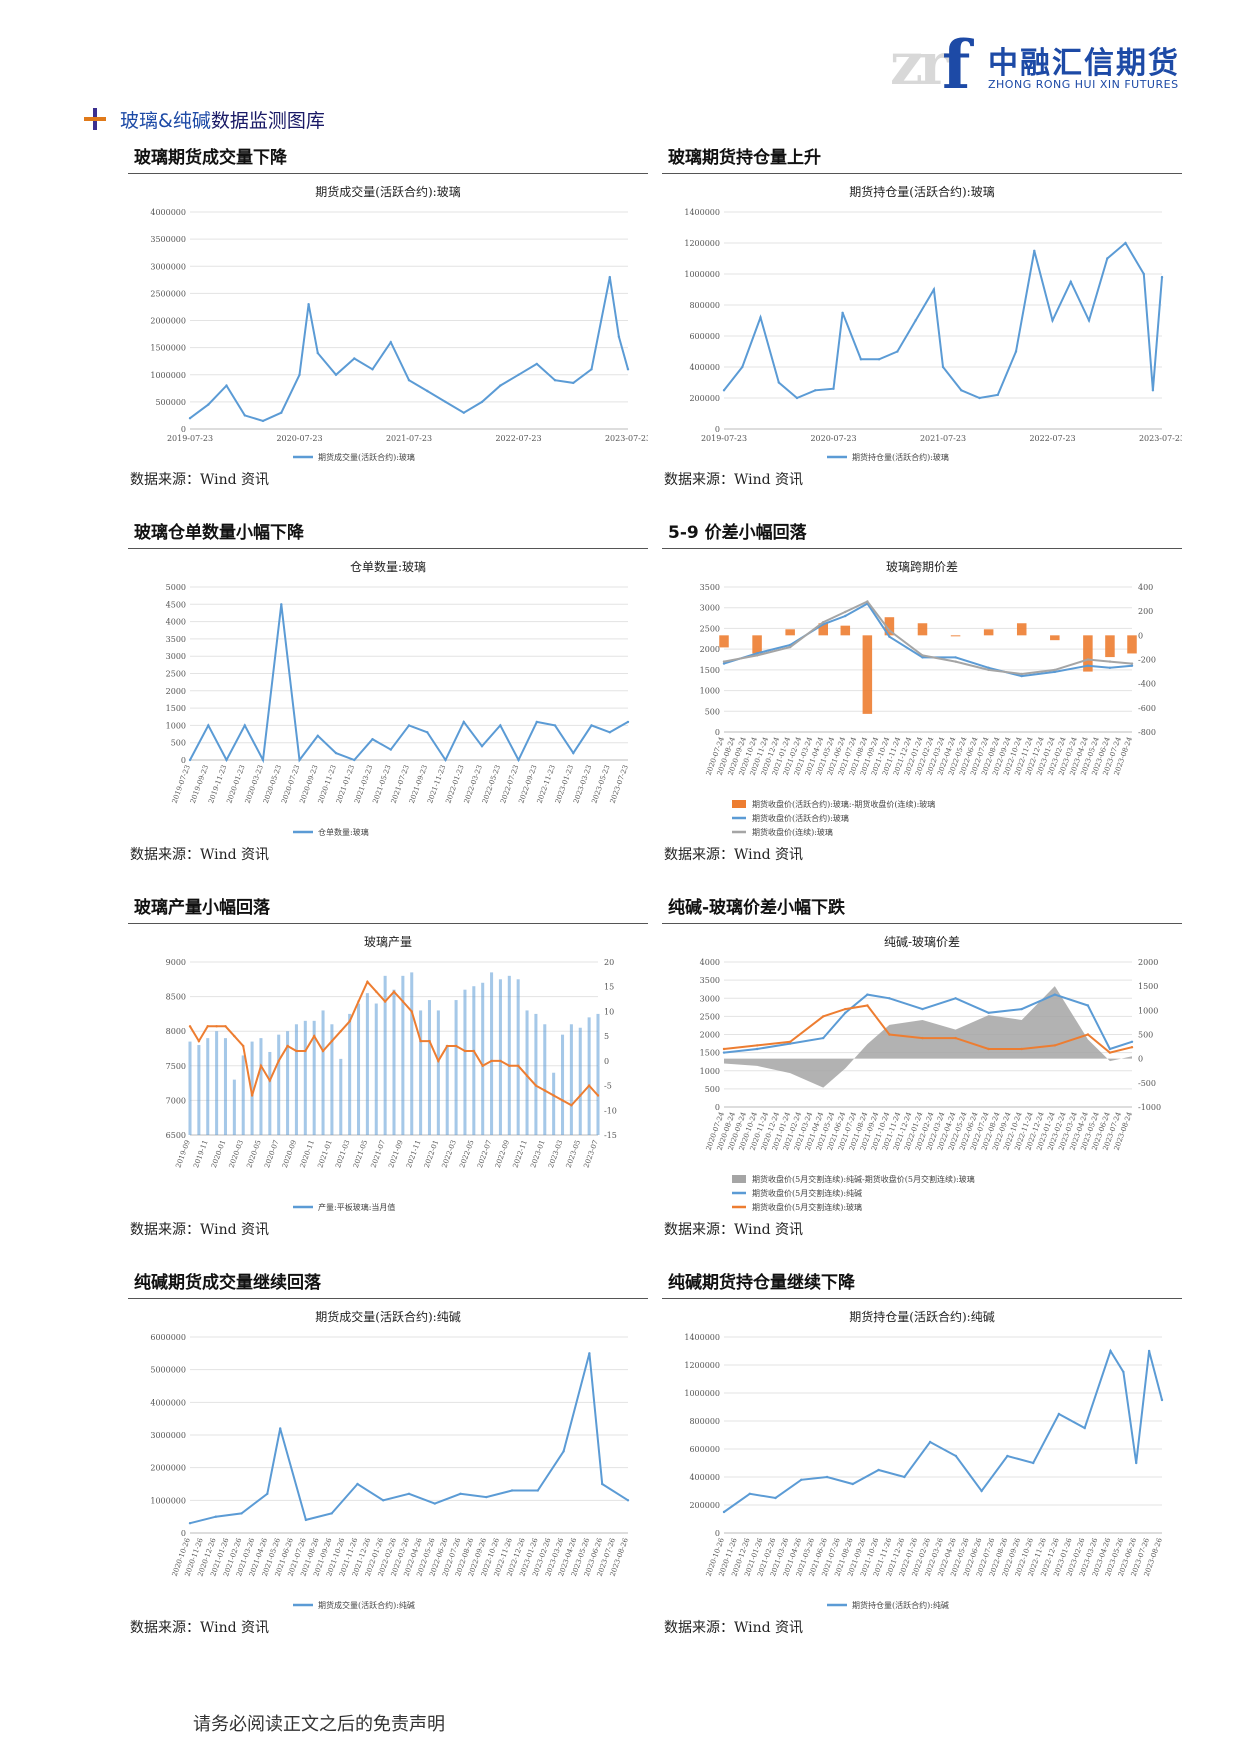 The image size is (1241, 1755). What do you see at coordinates (600, 784) in the screenshot?
I see `x-tick-label: 2023-05-23` at bounding box center [600, 784].